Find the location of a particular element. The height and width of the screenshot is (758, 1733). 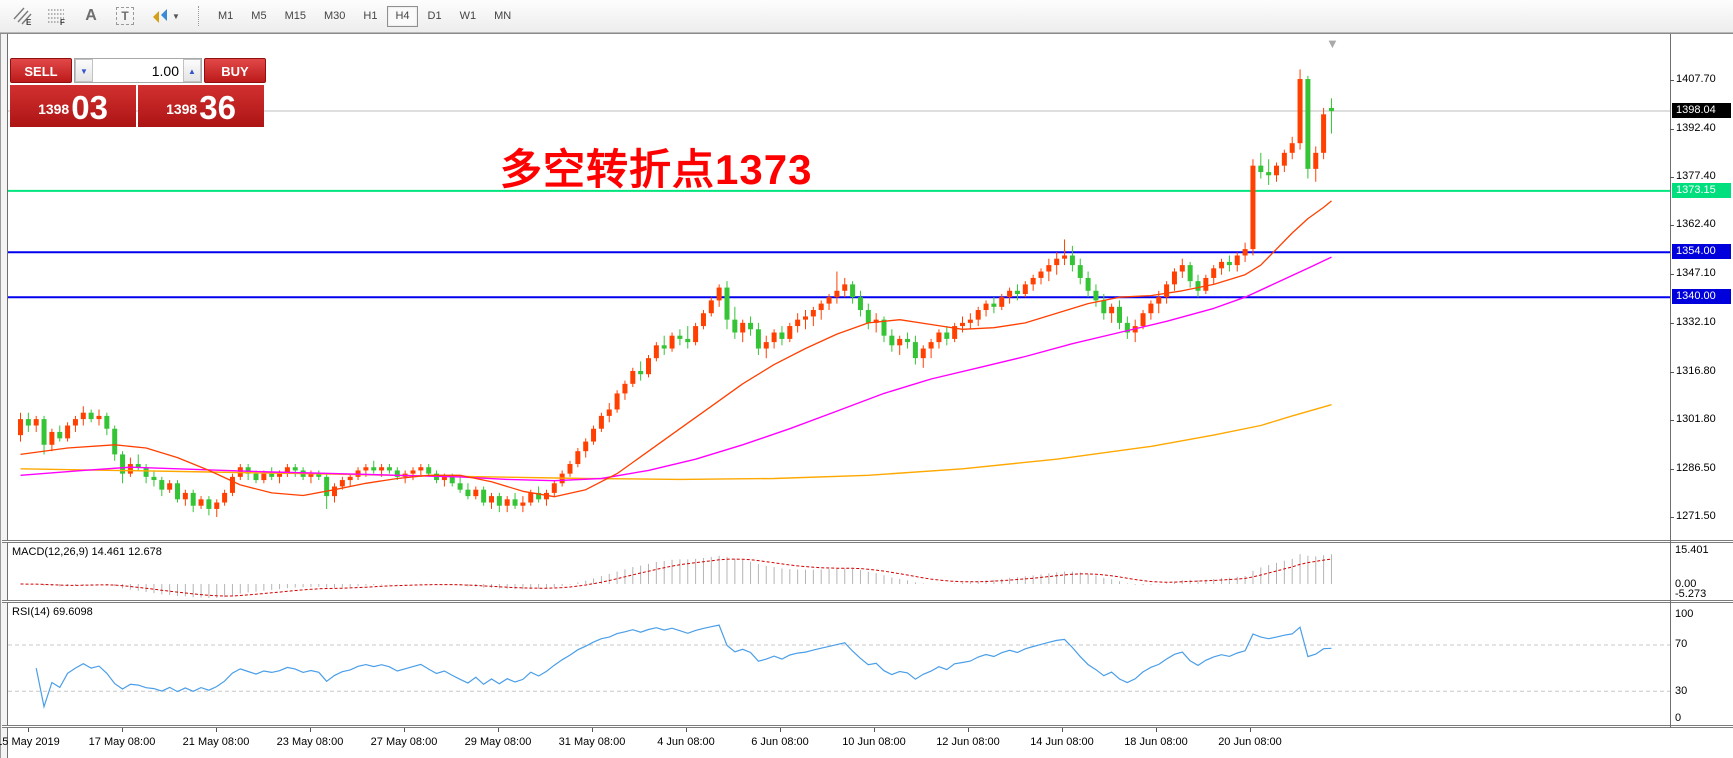

time-axis-label: 15 May 2019 is located at coordinates (30, 742).